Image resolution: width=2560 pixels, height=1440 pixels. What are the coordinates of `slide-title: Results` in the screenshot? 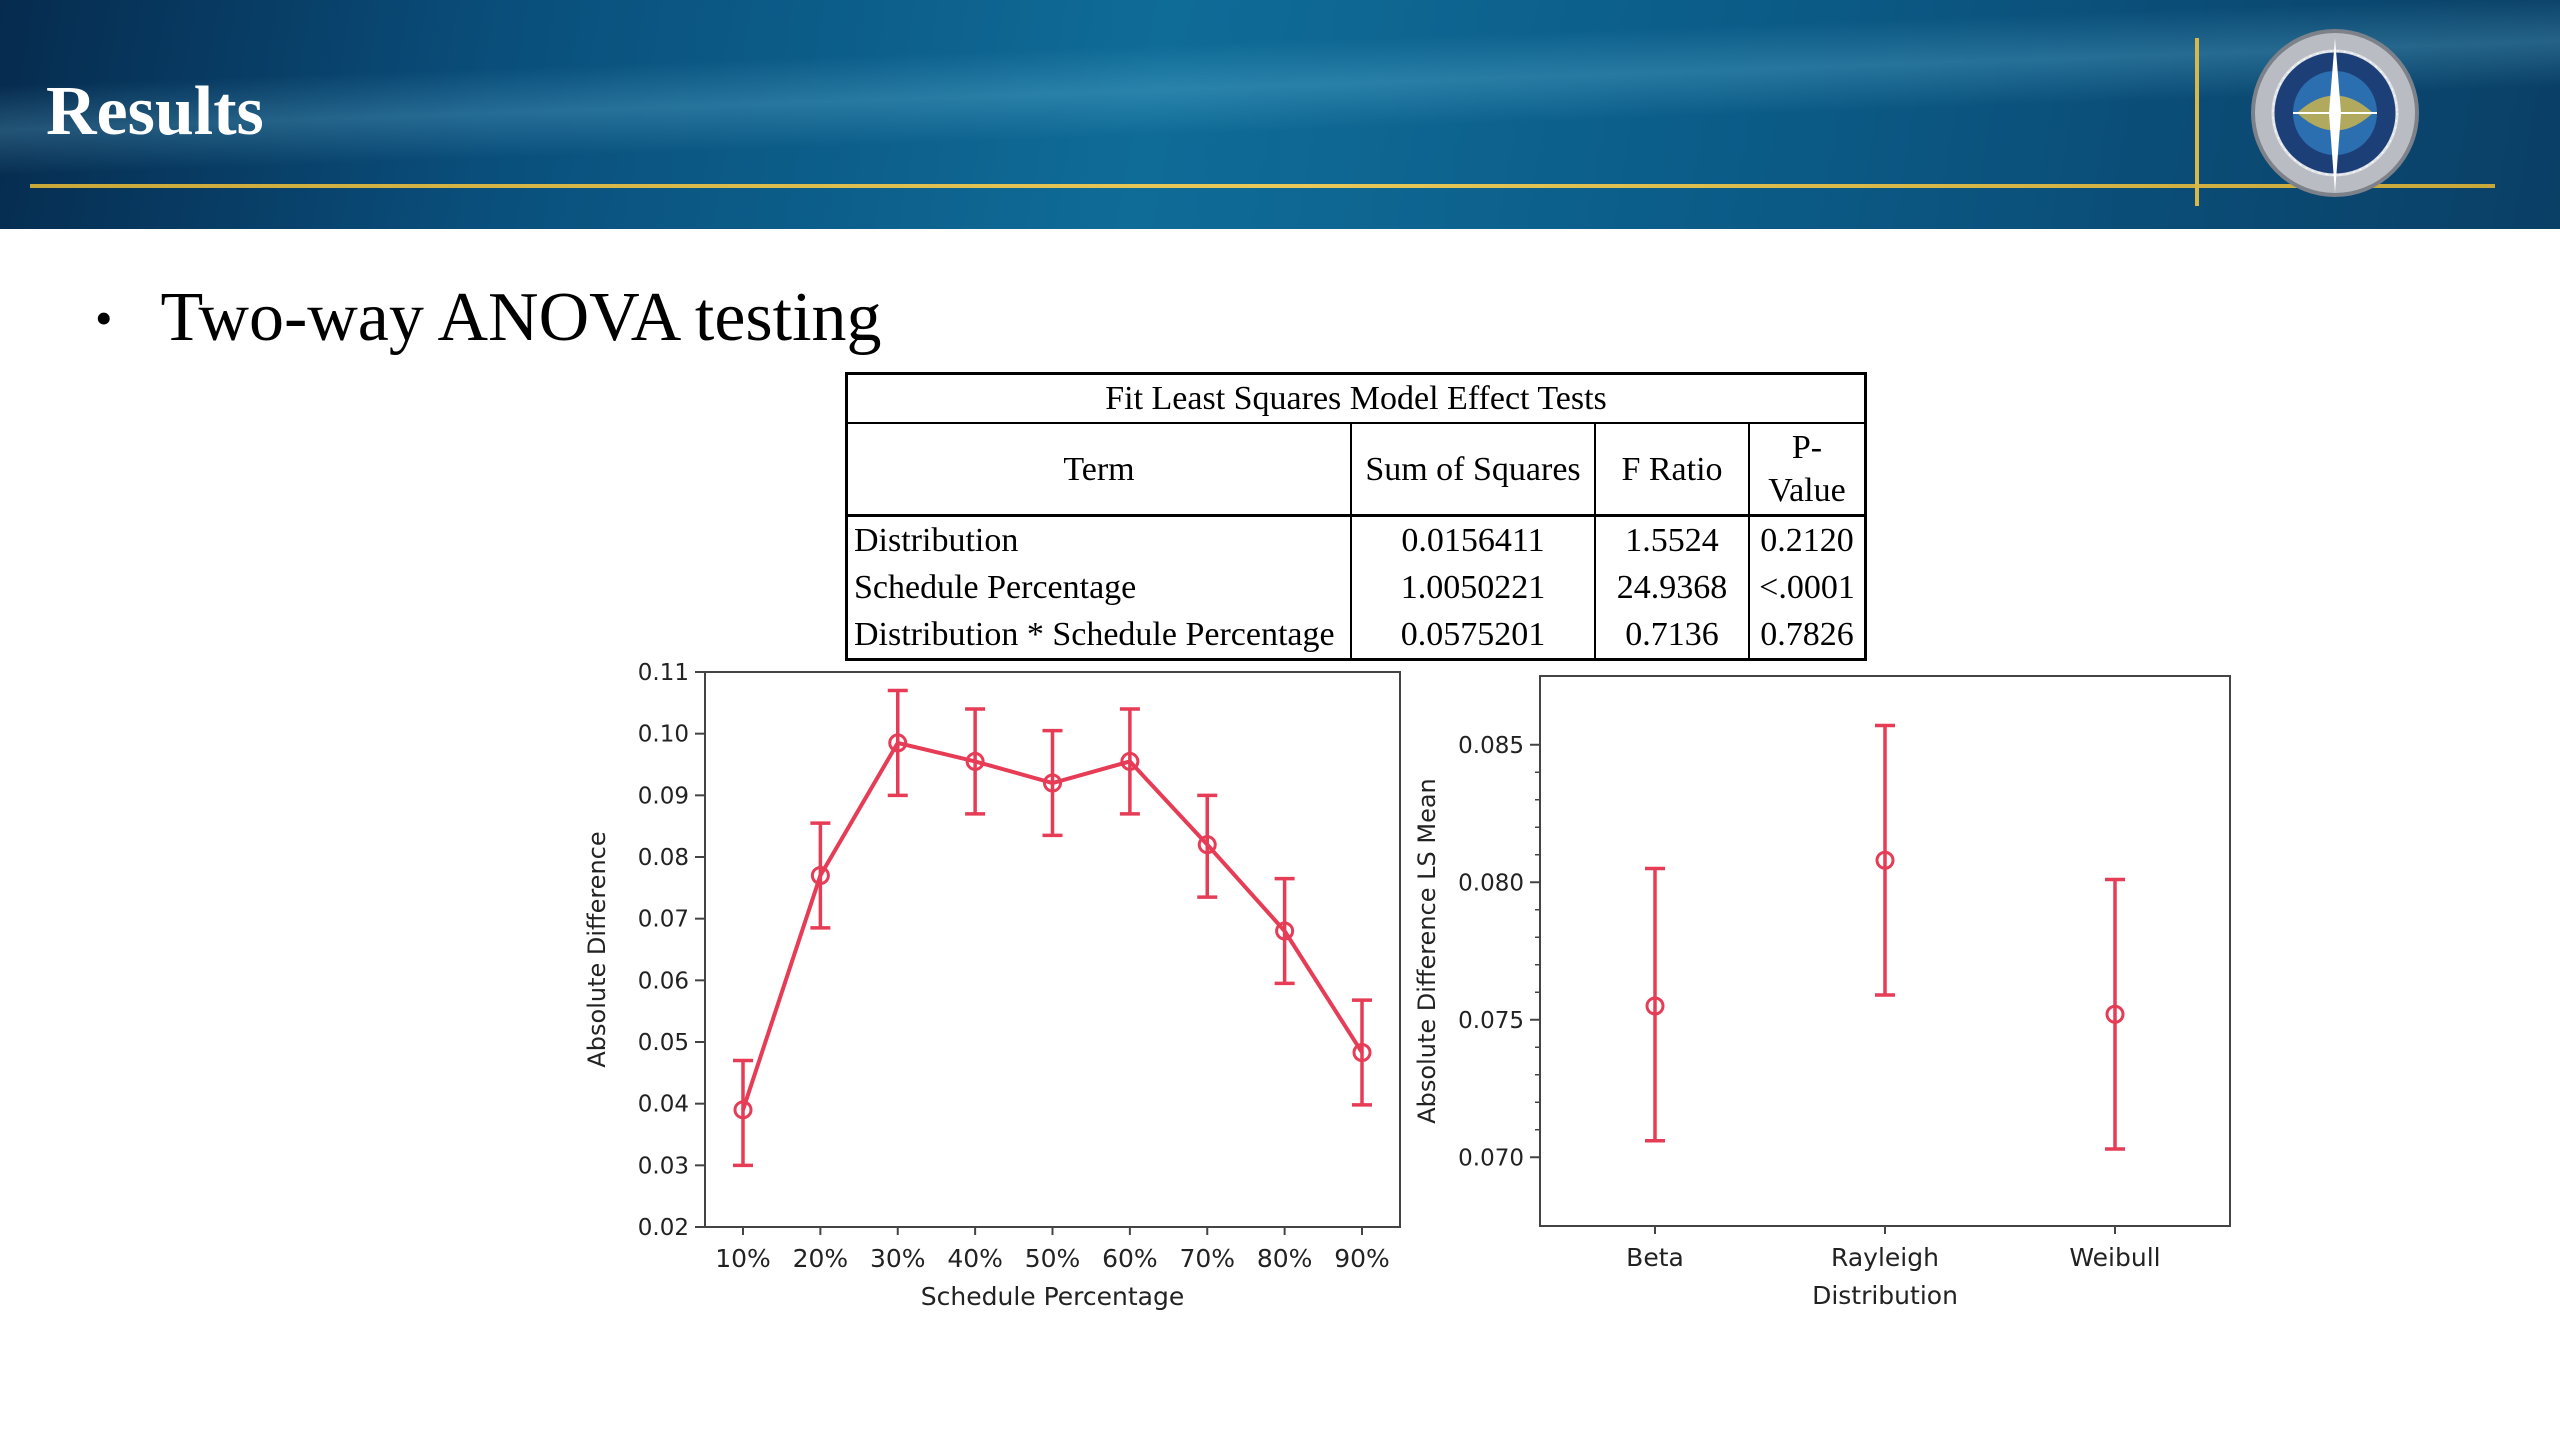 It's located at (155, 111).